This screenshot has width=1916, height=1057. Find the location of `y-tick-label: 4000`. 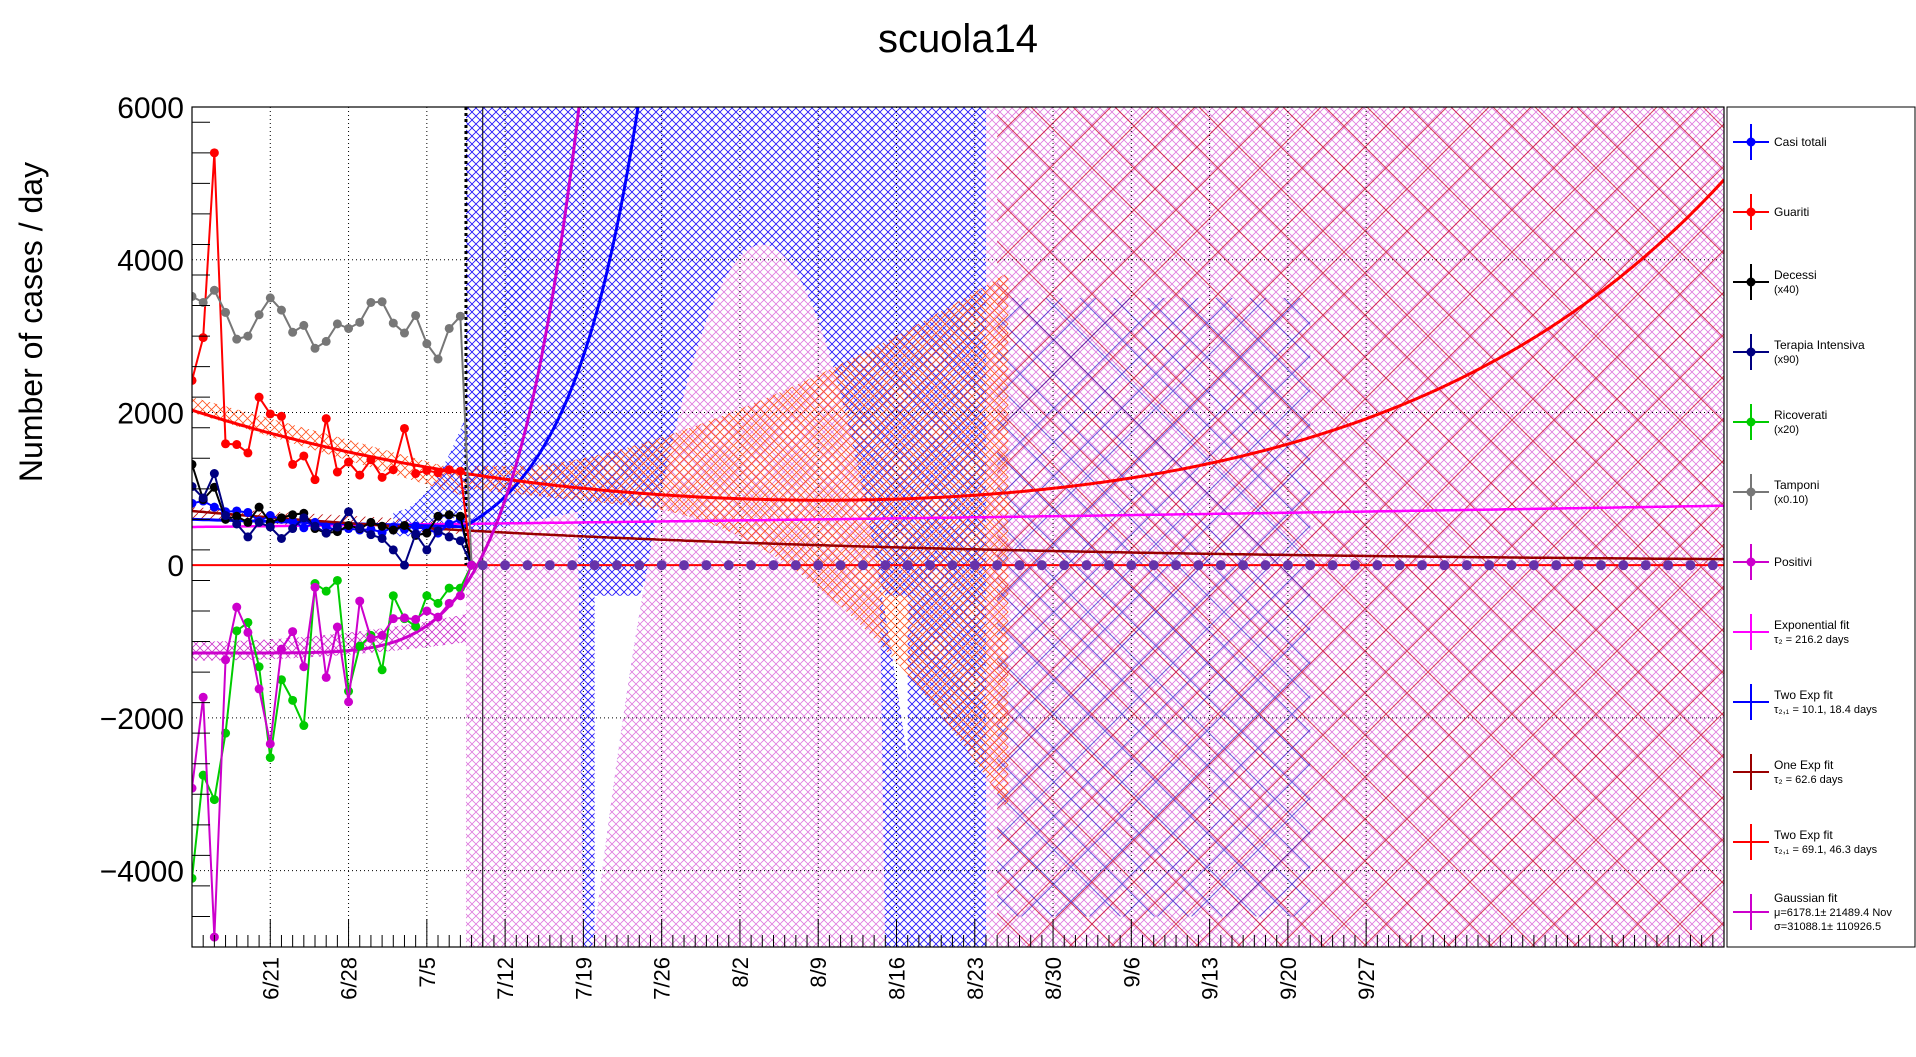

y-tick-label: 4000 is located at coordinates (150, 261).